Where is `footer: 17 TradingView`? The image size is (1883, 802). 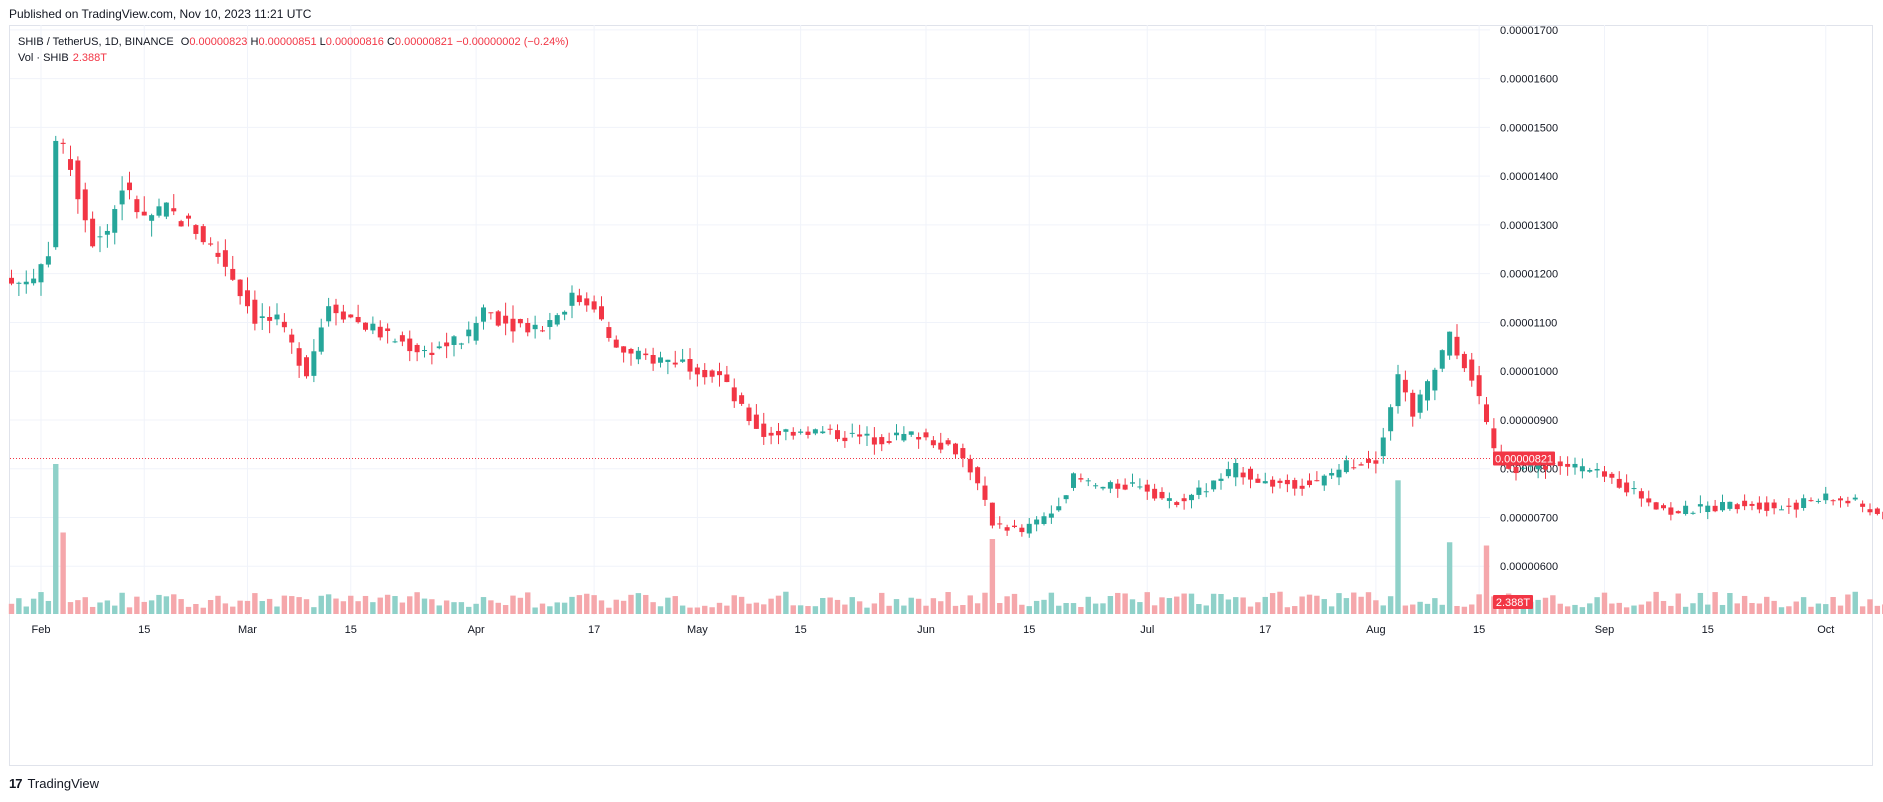 footer: 17 TradingView is located at coordinates (54, 783).